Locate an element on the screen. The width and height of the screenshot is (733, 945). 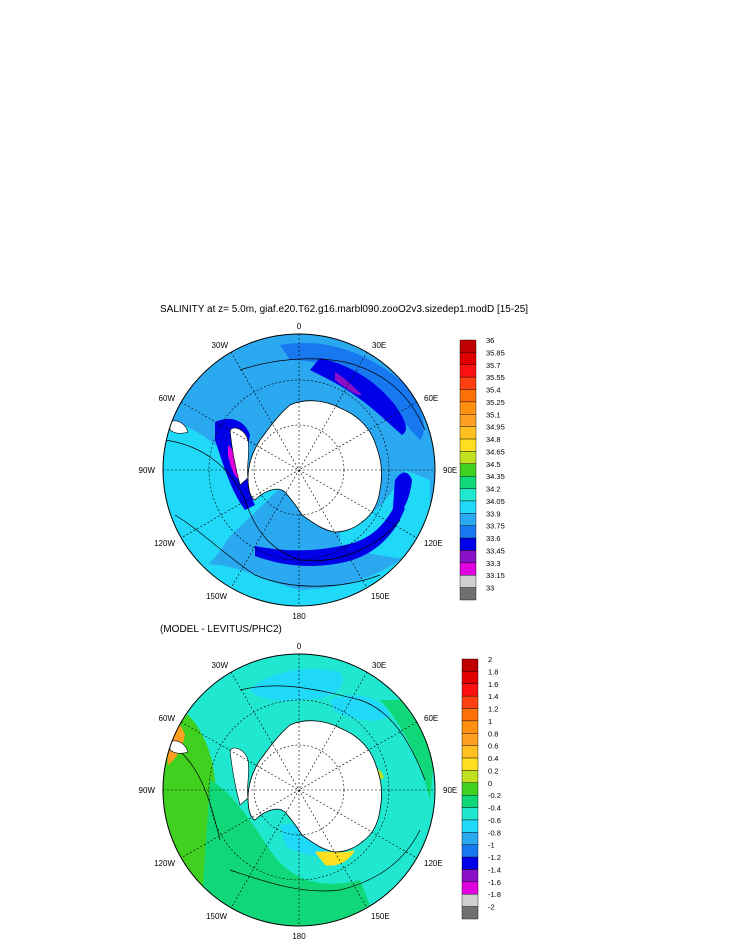
colorbar-label: -1.8 is located at coordinates (494, 894).